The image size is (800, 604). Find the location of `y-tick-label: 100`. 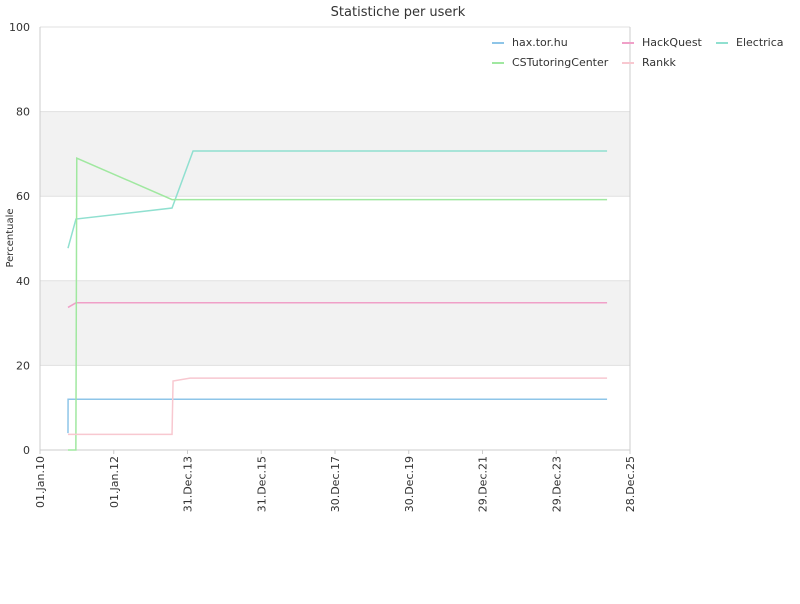

y-tick-label: 100 is located at coordinates (19, 27).